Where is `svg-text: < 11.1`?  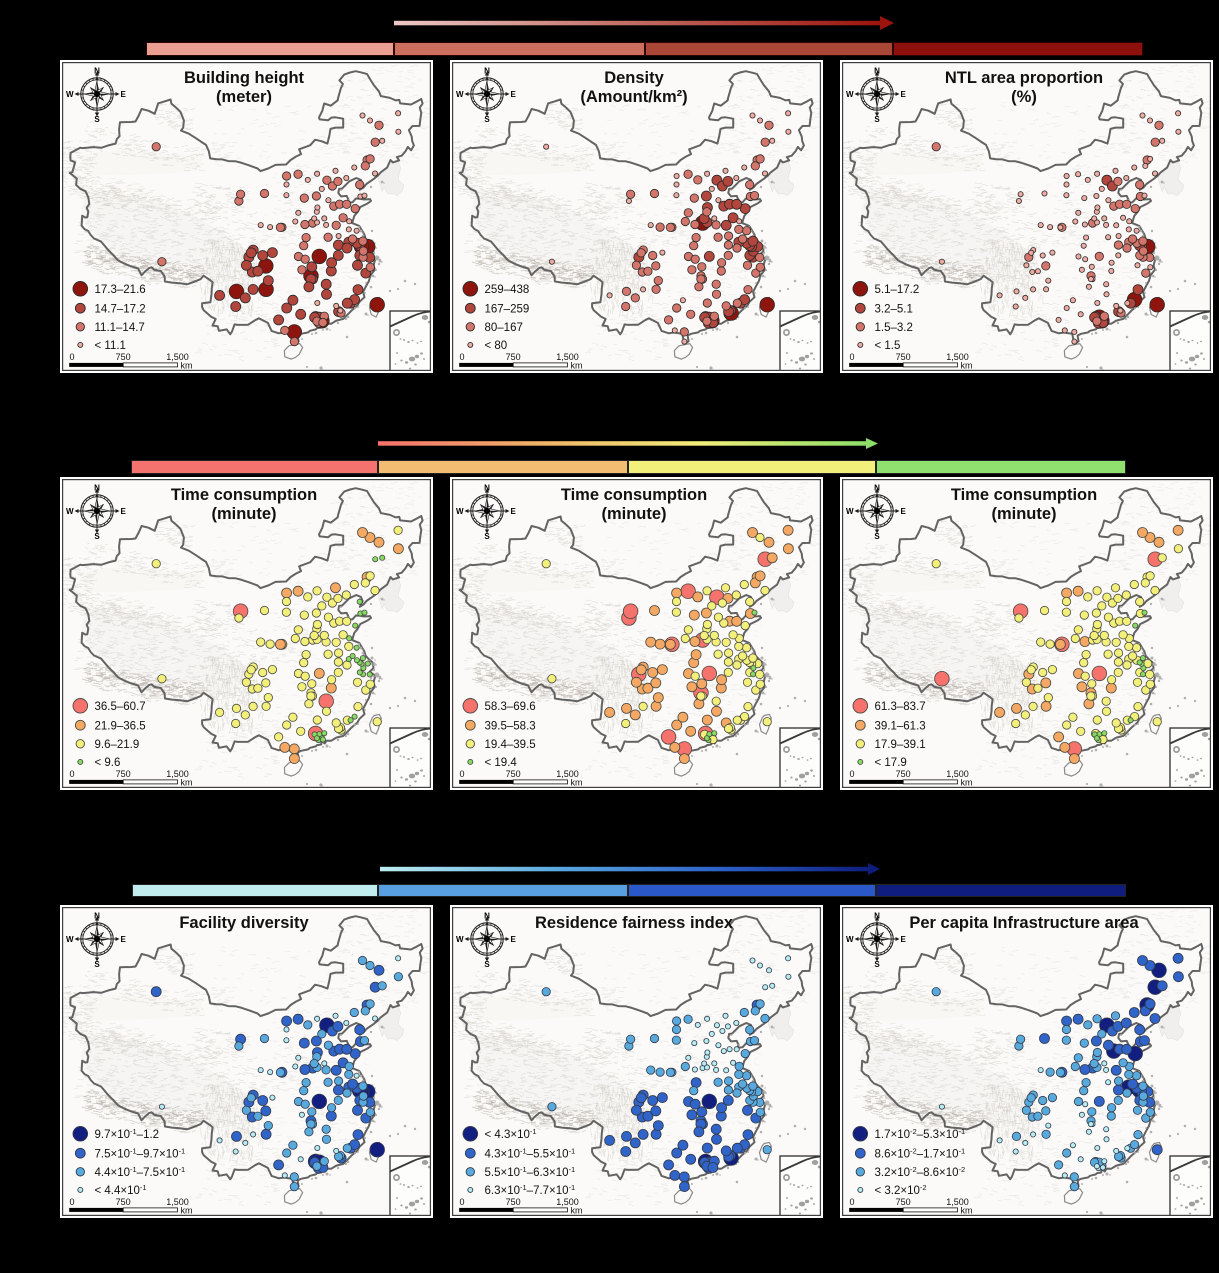
svg-text: < 11.1 is located at coordinates (110, 346).